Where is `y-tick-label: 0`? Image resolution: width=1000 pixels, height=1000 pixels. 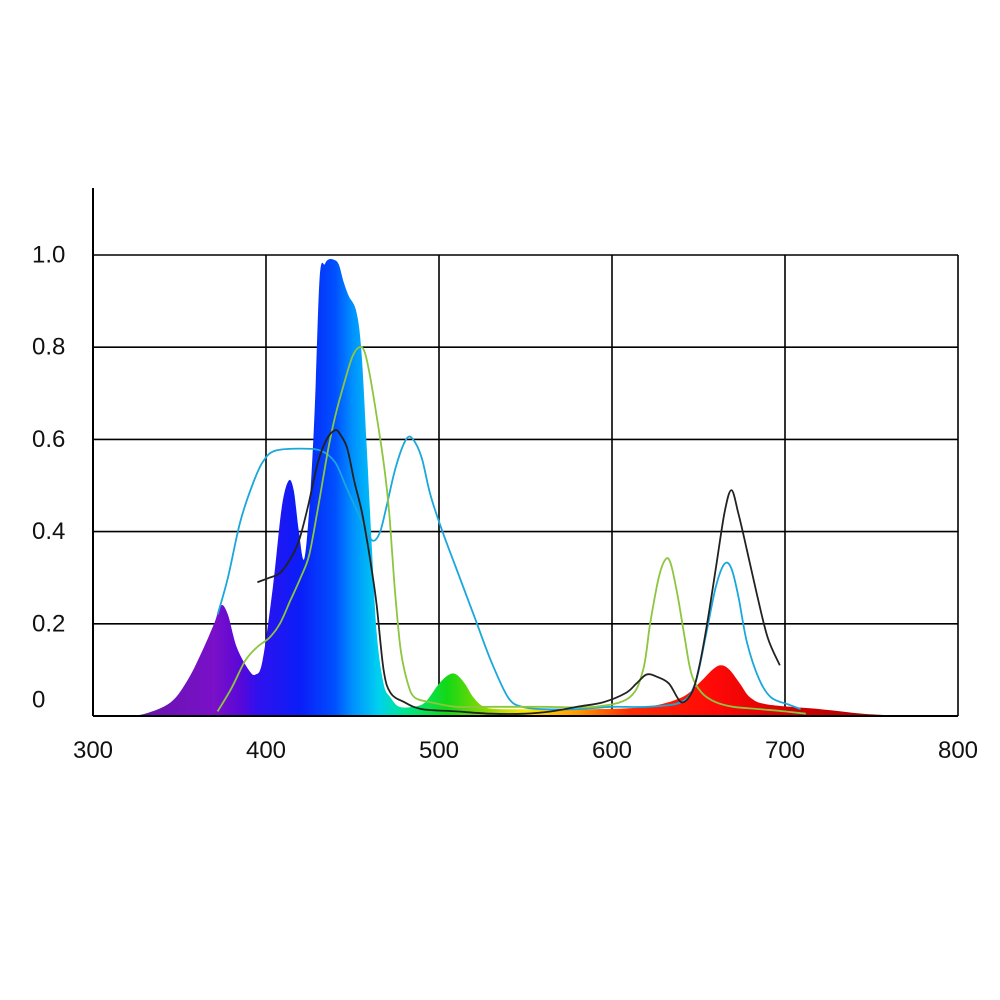 y-tick-label: 0 is located at coordinates (38, 700).